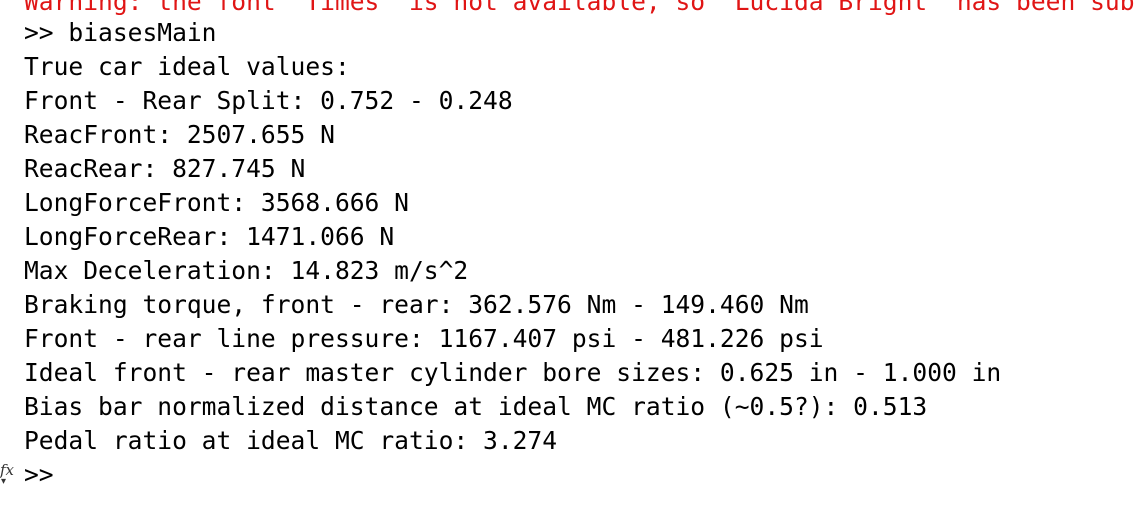 The height and width of the screenshot is (516, 1134). I want to click on output-line: LongForceRear: 1471.066 N, so click(209, 236).